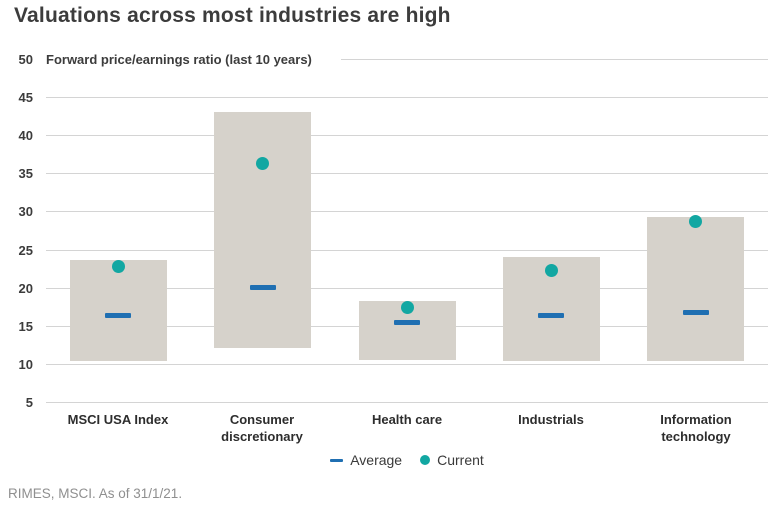  Describe the element at coordinates (25, 97) in the screenshot. I see `y-tick-label: 45` at that location.